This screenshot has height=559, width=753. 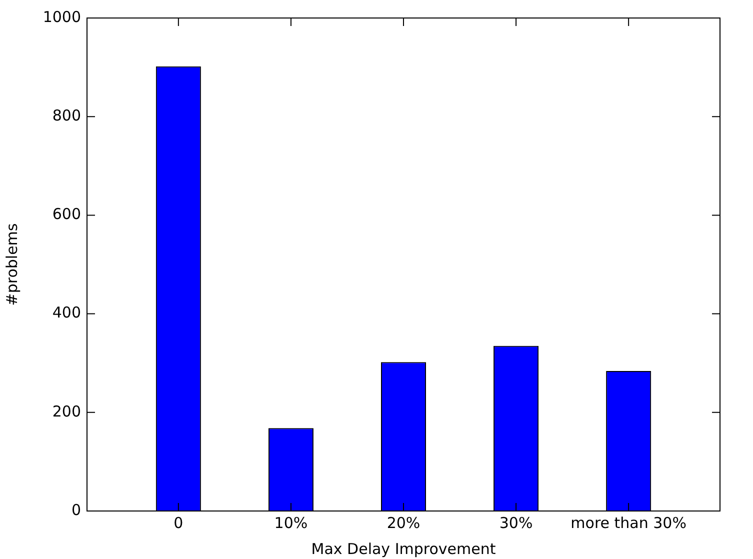 I want to click on y-tick-label: 1000, so click(x=61, y=17).